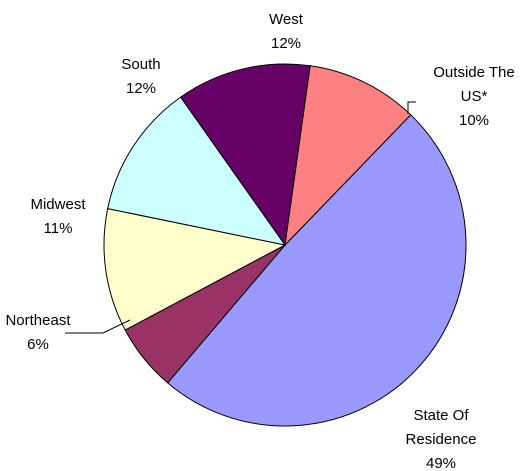 Image resolution: width=527 pixels, height=471 pixels. Describe the element at coordinates (411, 107) in the screenshot. I see `leader-line-outside-the-us` at that location.